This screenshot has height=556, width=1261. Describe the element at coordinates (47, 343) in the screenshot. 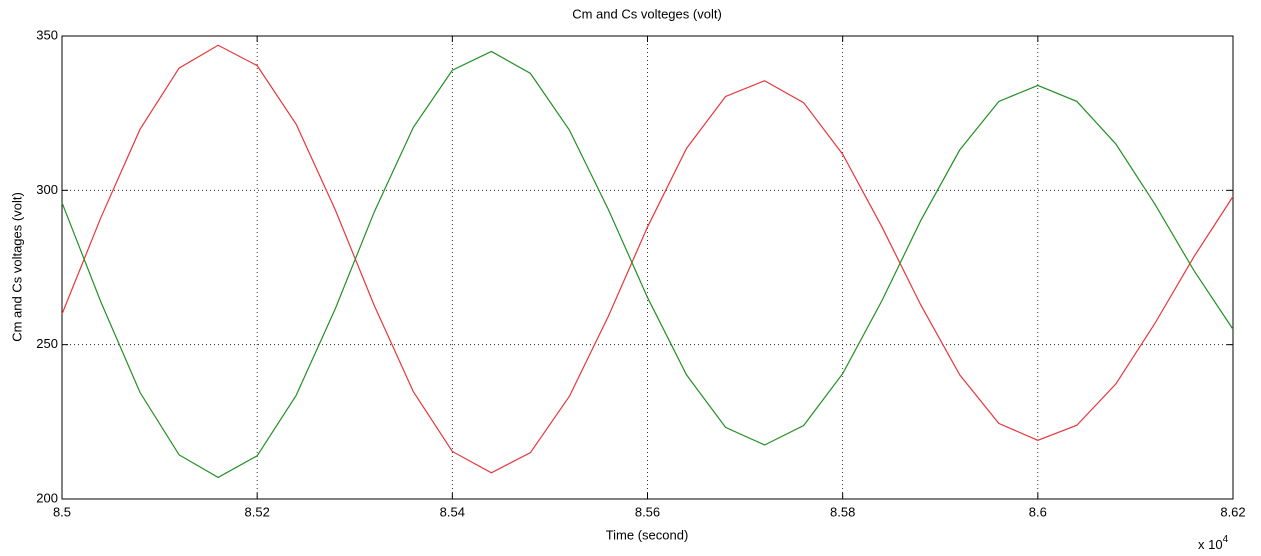

I see `y-tick-label: 250` at that location.